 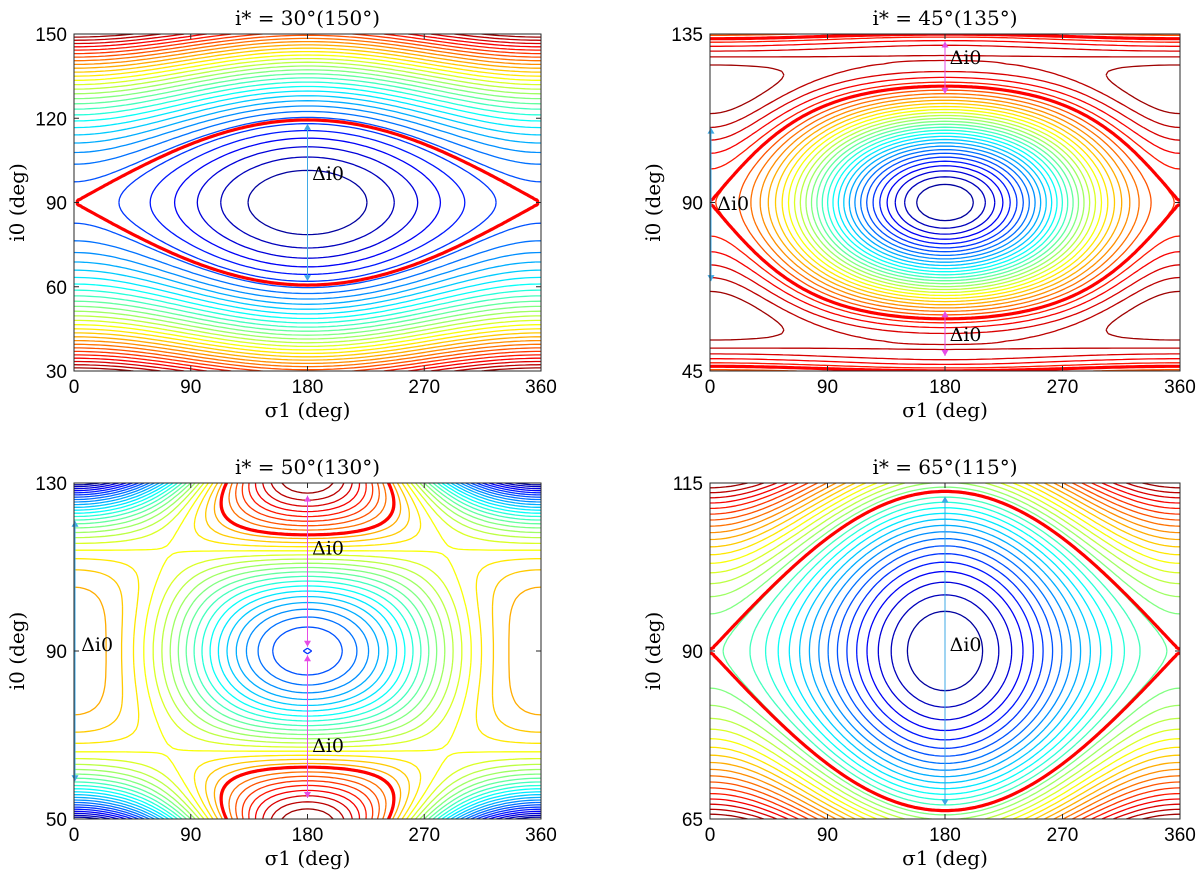 I want to click on x-tick-label: 90, so click(x=827, y=835).